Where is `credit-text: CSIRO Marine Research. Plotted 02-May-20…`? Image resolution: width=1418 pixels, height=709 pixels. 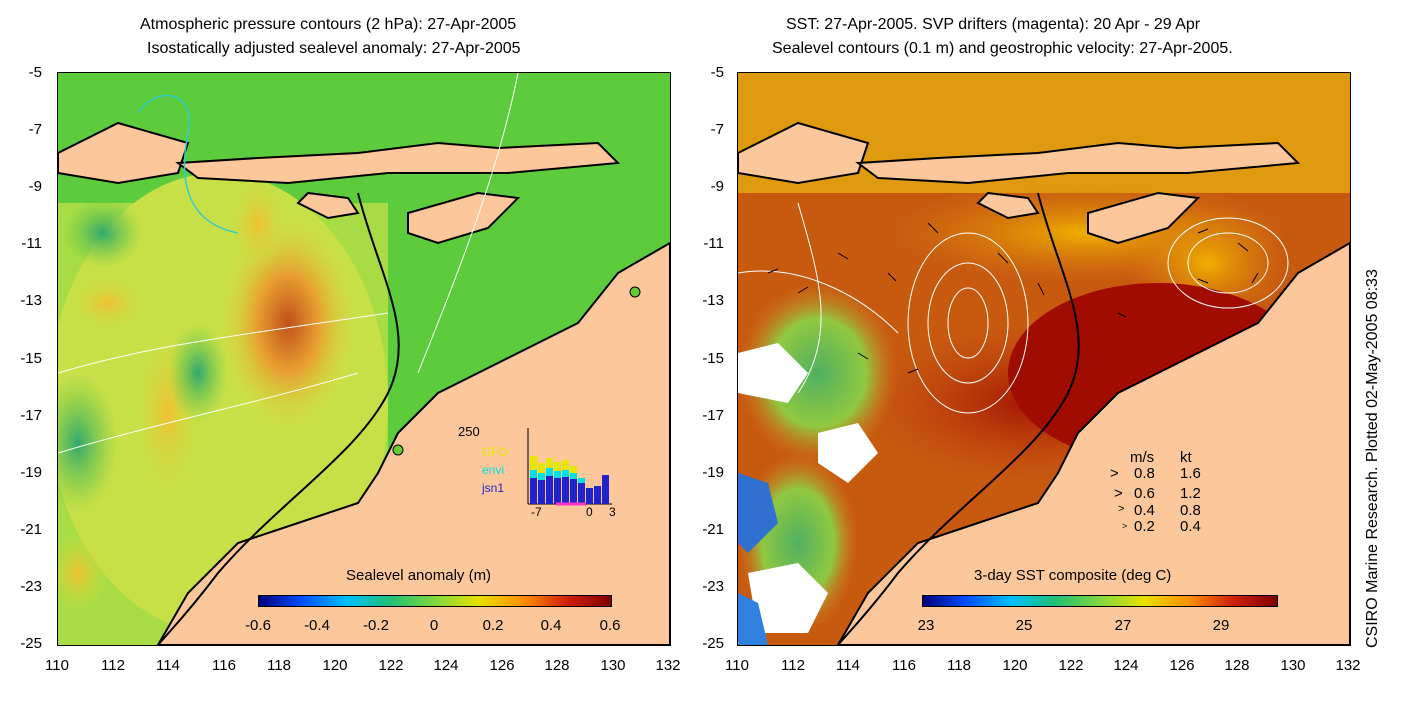
credit-text: CSIRO Marine Research. Plotted 02-May-20… is located at coordinates (1372, 458).